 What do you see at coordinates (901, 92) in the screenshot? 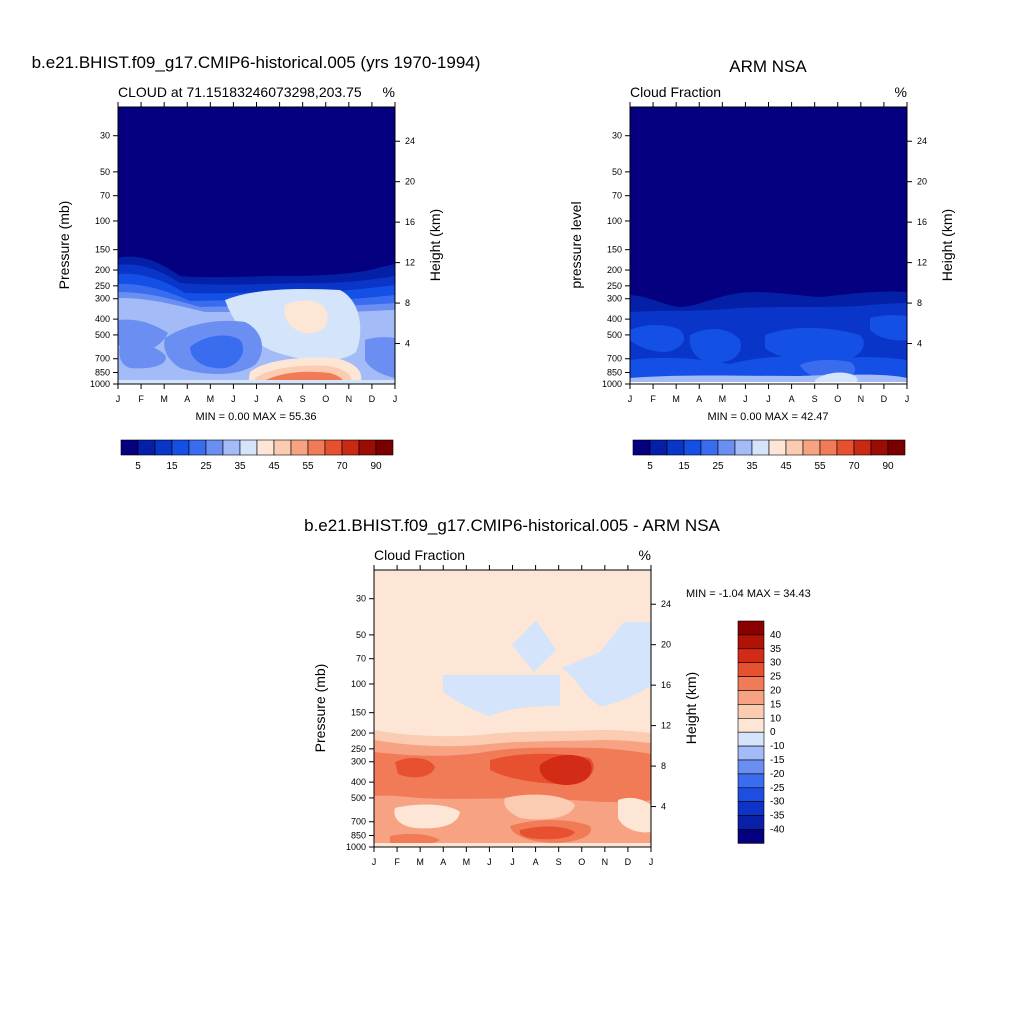
I see `obs-panel-units: %` at bounding box center [901, 92].